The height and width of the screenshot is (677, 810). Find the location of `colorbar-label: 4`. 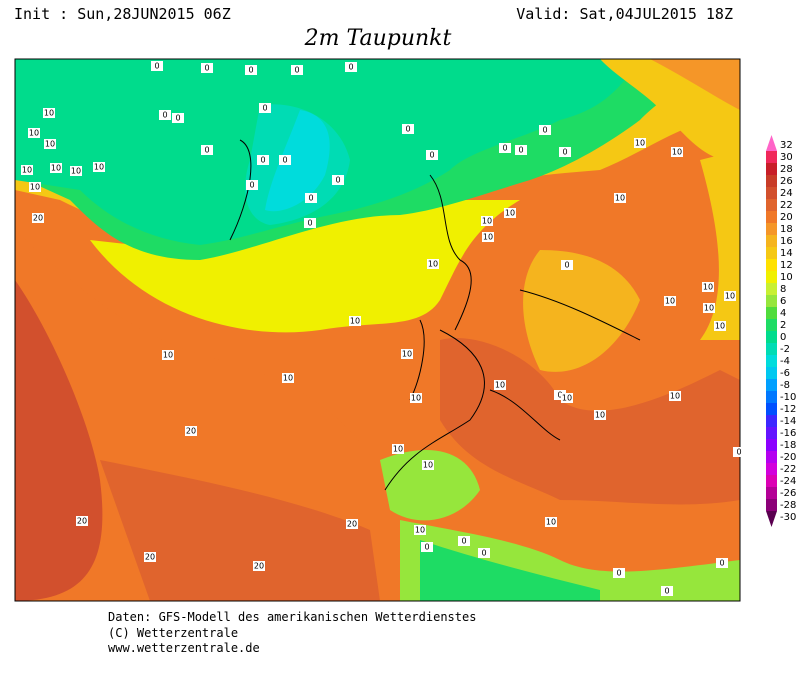

colorbar-label: 4 is located at coordinates (783, 313).